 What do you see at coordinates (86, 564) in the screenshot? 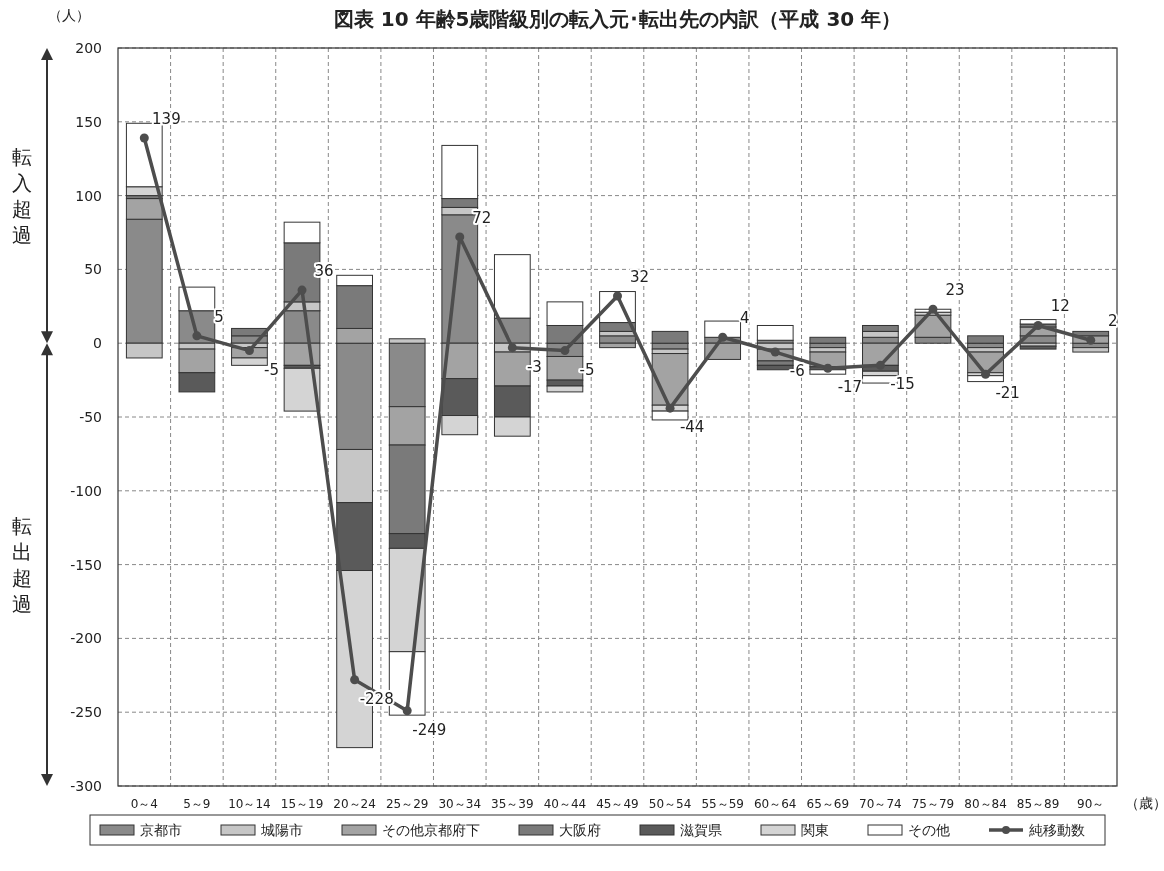
I see `y-tick-label: -150` at bounding box center [86, 564].